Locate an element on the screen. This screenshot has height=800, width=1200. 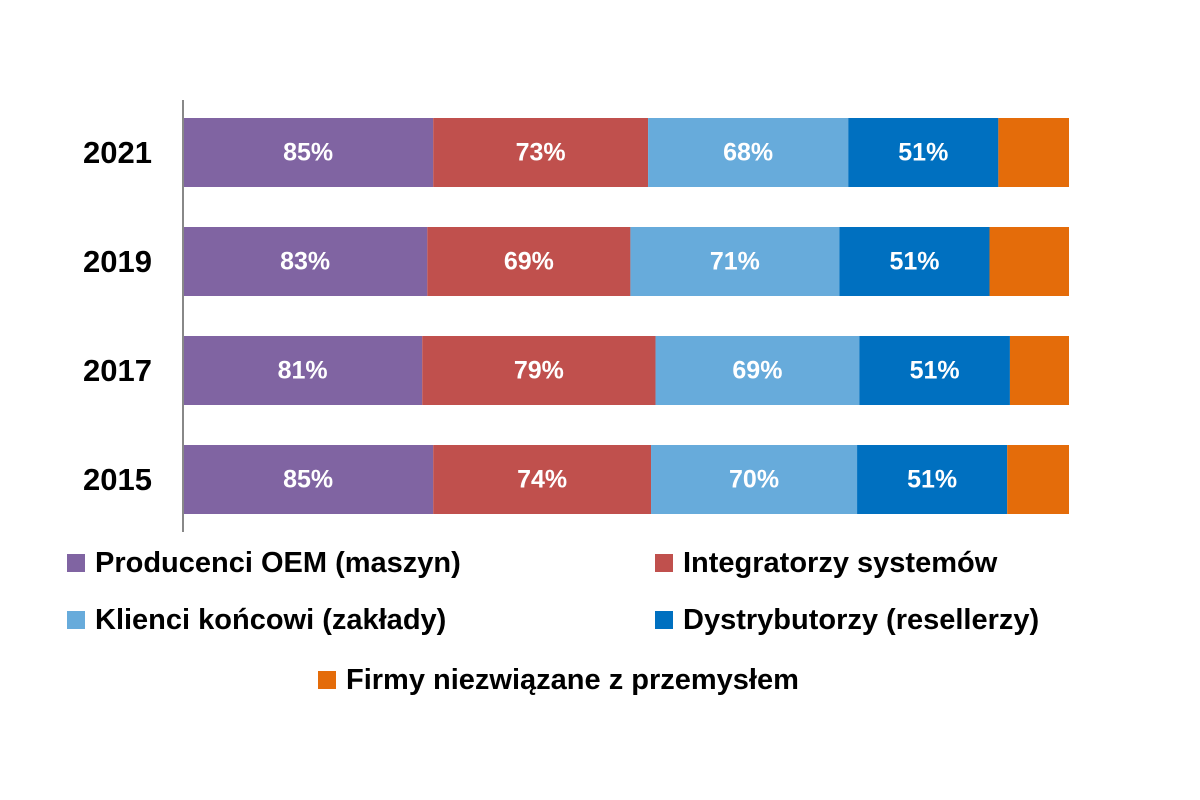
data-label-2019-s3: 71% is located at coordinates (735, 262).